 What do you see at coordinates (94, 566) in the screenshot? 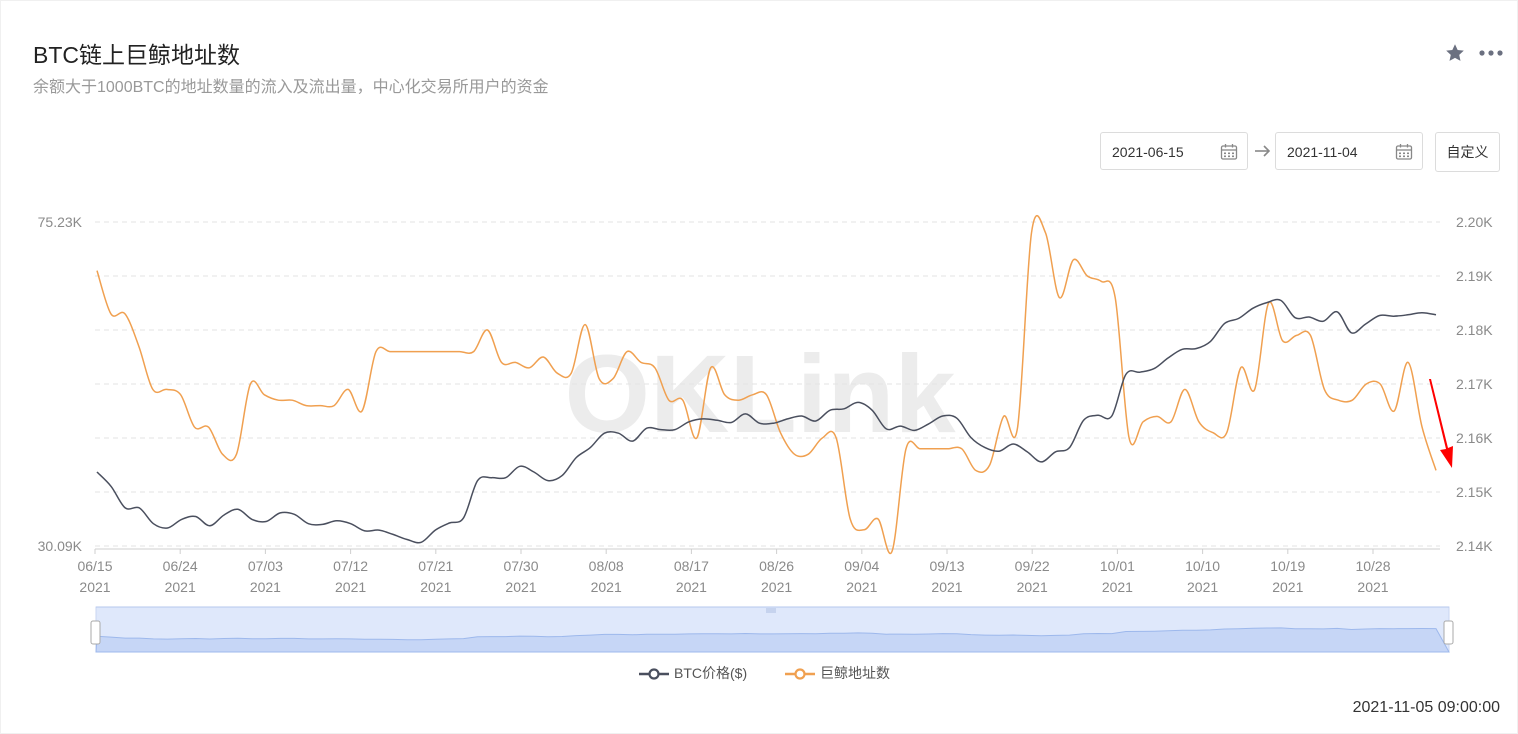
I see `x-axis-tick-label: 06/15` at bounding box center [94, 566].